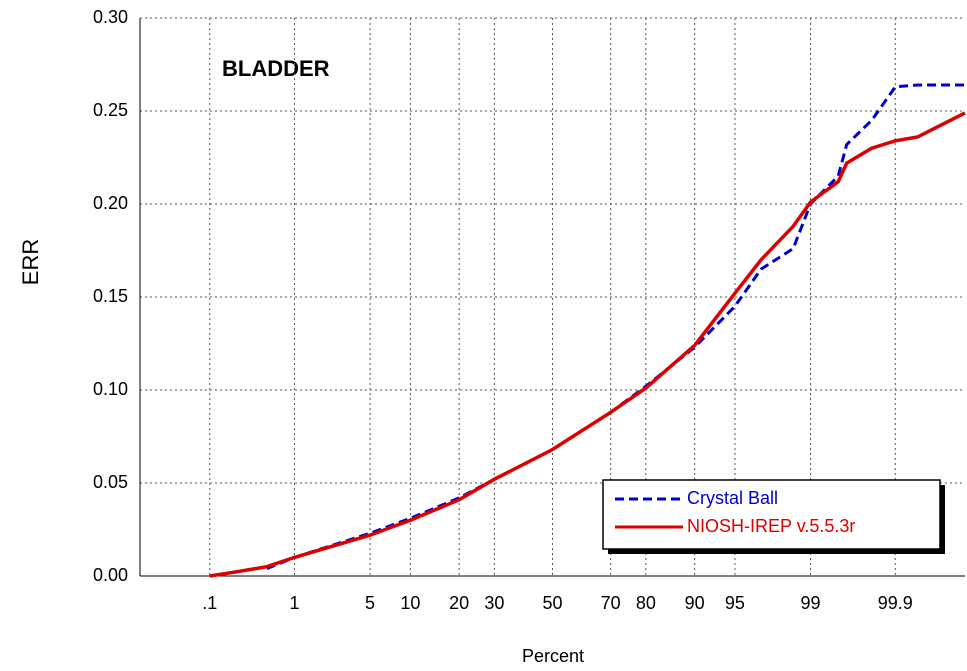 The image size is (967, 671). What do you see at coordinates (771, 526) in the screenshot?
I see `legend-label: NIOSH-IREP v.5.5.3r` at bounding box center [771, 526].